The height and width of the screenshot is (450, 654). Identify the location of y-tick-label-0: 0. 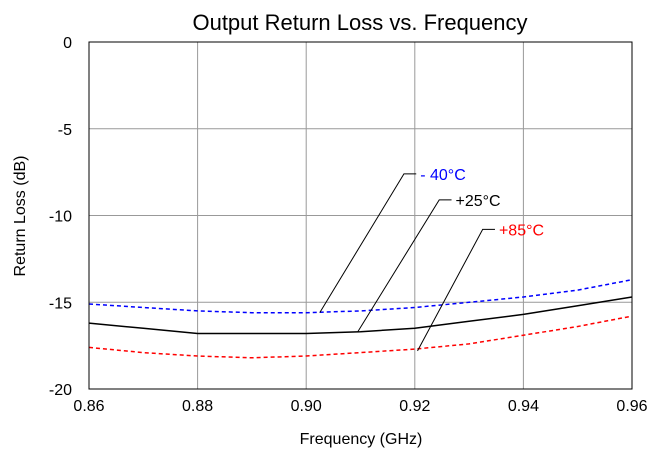
(67, 43).